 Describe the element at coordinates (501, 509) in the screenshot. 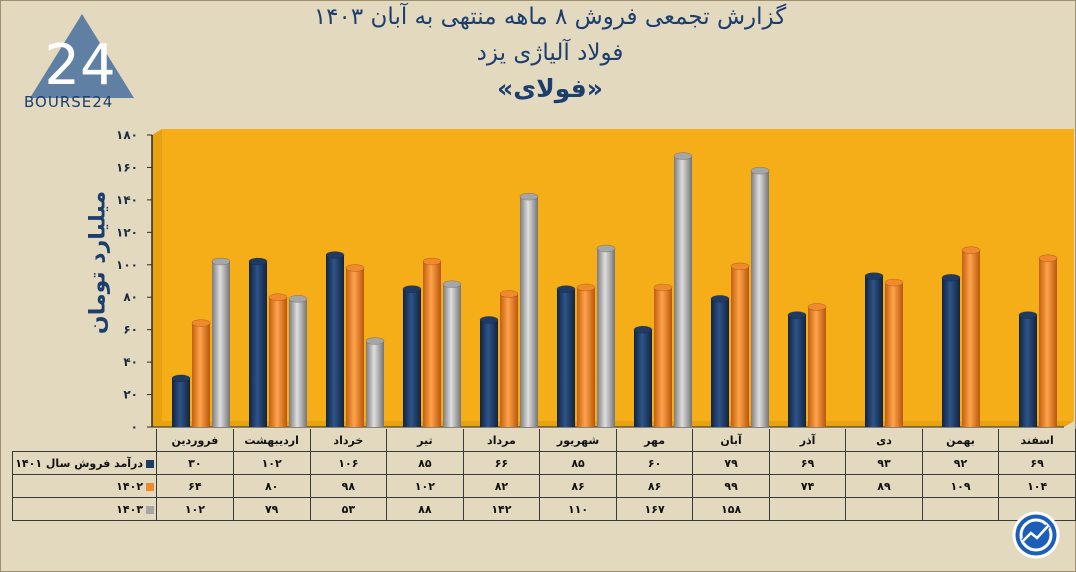

I see `data-label: ۱۴۲` at that location.